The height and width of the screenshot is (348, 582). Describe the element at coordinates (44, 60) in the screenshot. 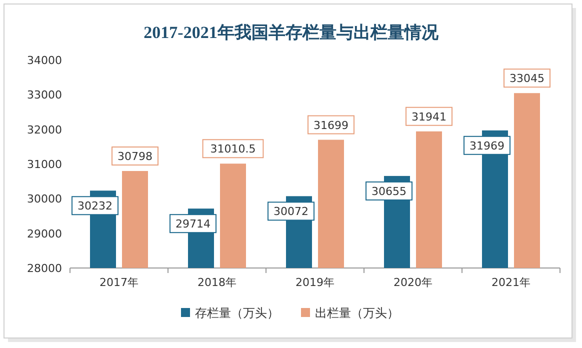

I see `y-tick-label: 34000` at that location.